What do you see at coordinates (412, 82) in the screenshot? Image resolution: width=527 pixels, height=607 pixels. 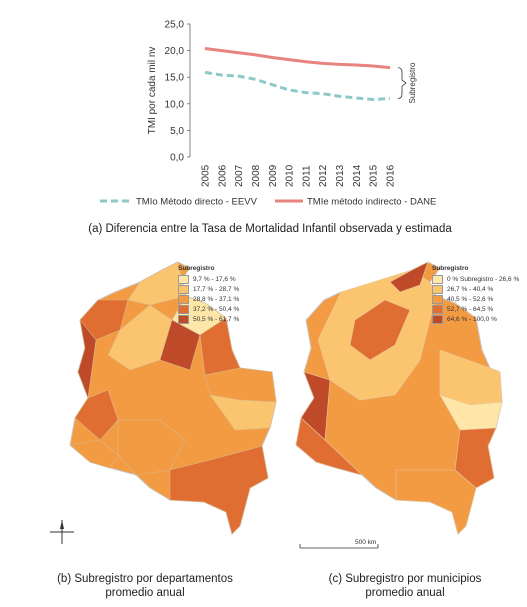 I see `annotation-label: Subregistro` at bounding box center [412, 82].